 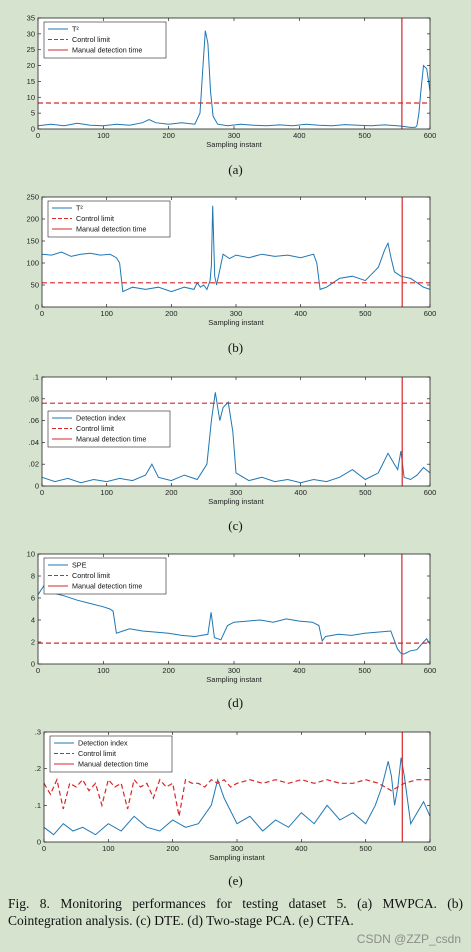 I want to click on panel-label-e: (e), so click(x=235, y=880).